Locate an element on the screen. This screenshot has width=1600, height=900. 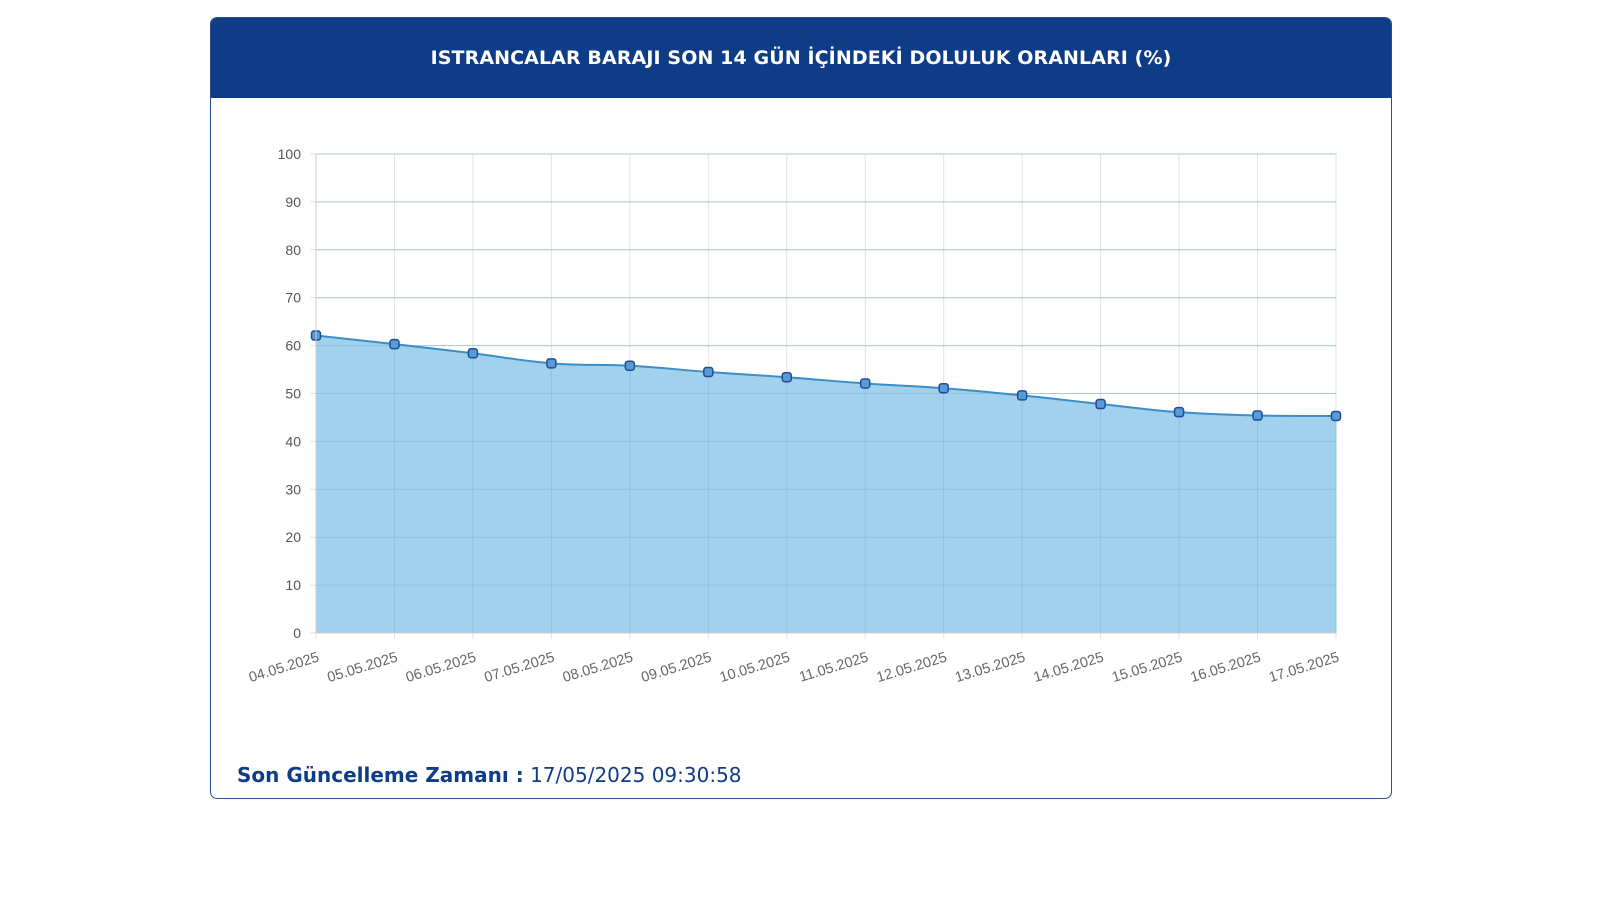
y-tick-label: 80 is located at coordinates (293, 250).